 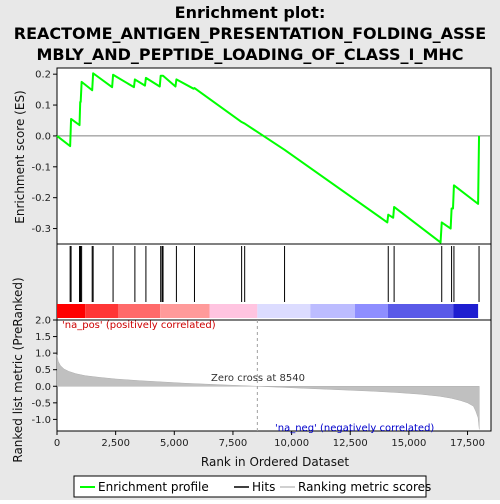 What do you see at coordinates (41, 198) in the screenshot?
I see `es-y-tick-label: -0.2` at bounding box center [41, 198].